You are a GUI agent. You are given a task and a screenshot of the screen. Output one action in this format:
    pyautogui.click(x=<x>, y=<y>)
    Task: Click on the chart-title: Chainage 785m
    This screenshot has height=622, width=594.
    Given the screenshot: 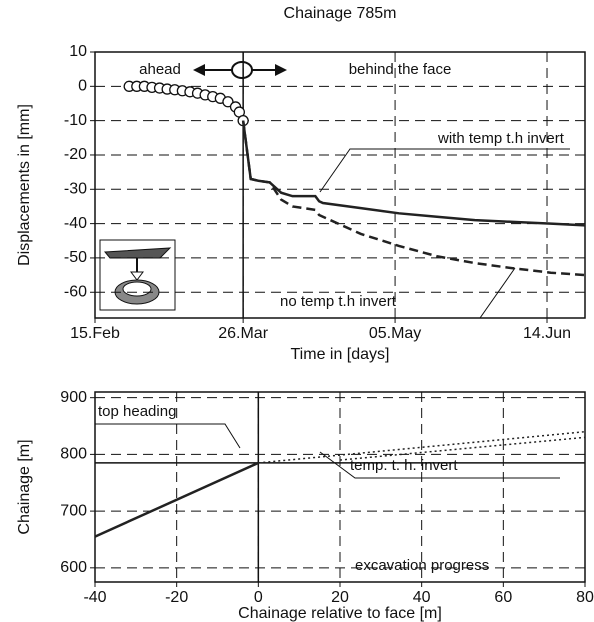 What is the action you would take?
    pyautogui.click(x=340, y=13)
    